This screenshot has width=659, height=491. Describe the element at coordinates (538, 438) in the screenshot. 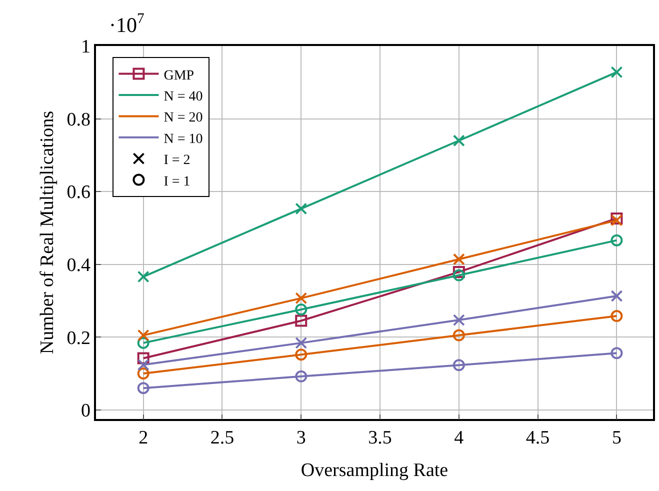

I see `x-tick-label: 4.5` at that location.